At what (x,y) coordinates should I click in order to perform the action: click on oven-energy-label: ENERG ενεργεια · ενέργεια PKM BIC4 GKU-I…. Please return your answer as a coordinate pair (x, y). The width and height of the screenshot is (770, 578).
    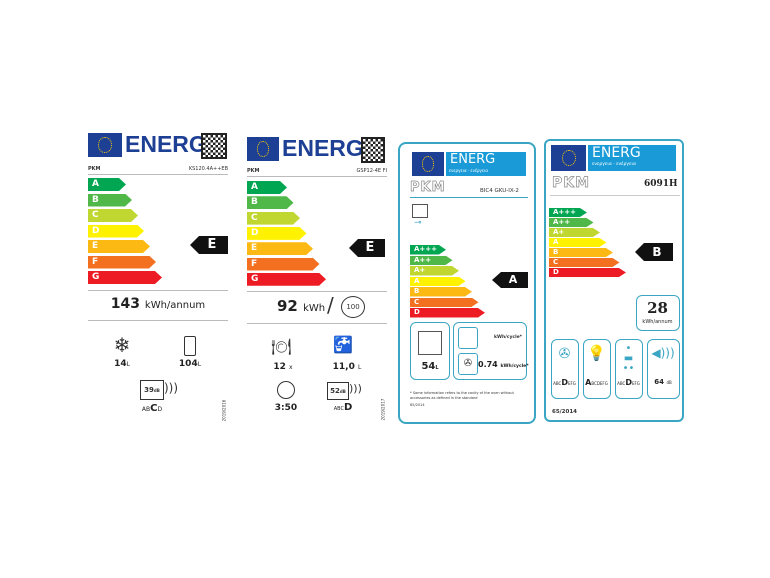
    Looking at the image, I should click on (467, 283).